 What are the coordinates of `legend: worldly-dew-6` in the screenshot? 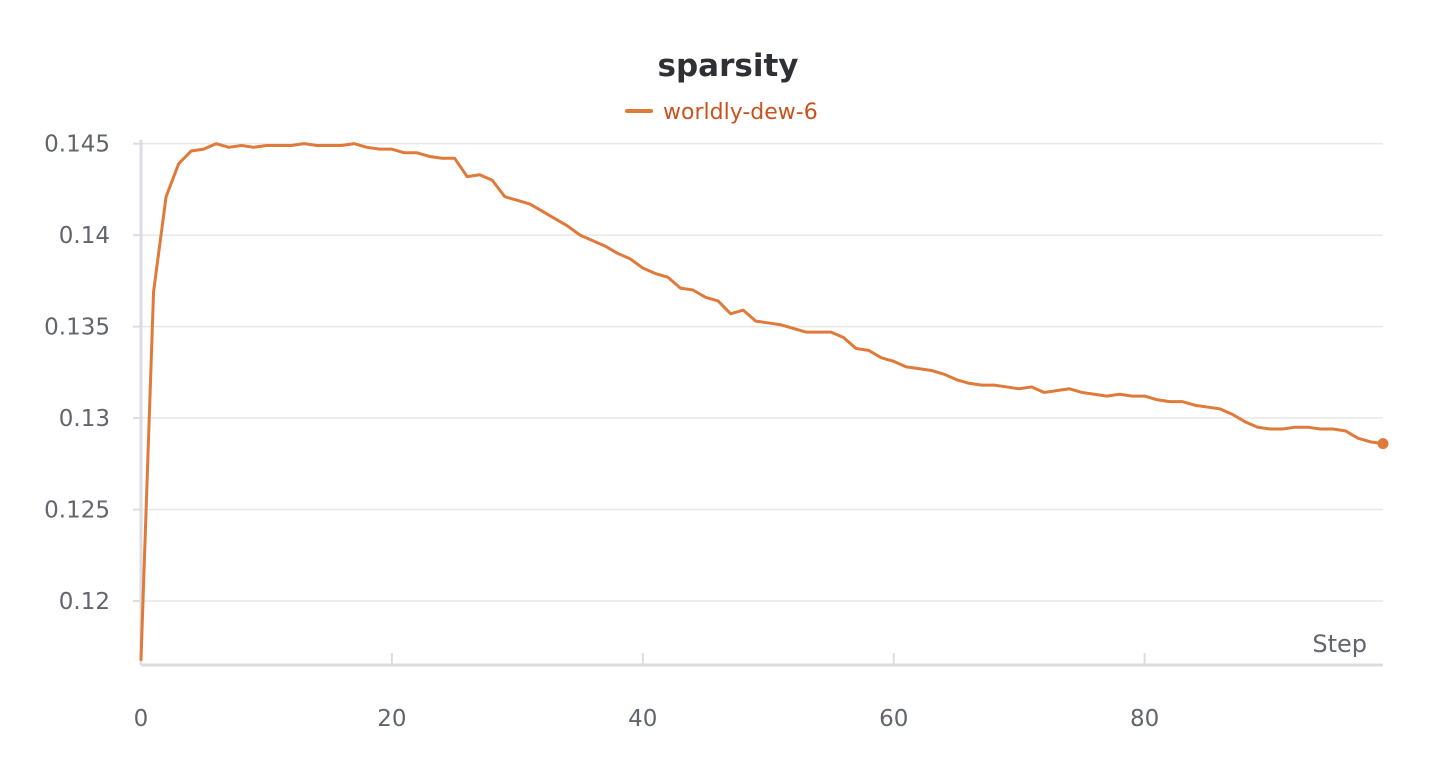 It's located at (721, 112).